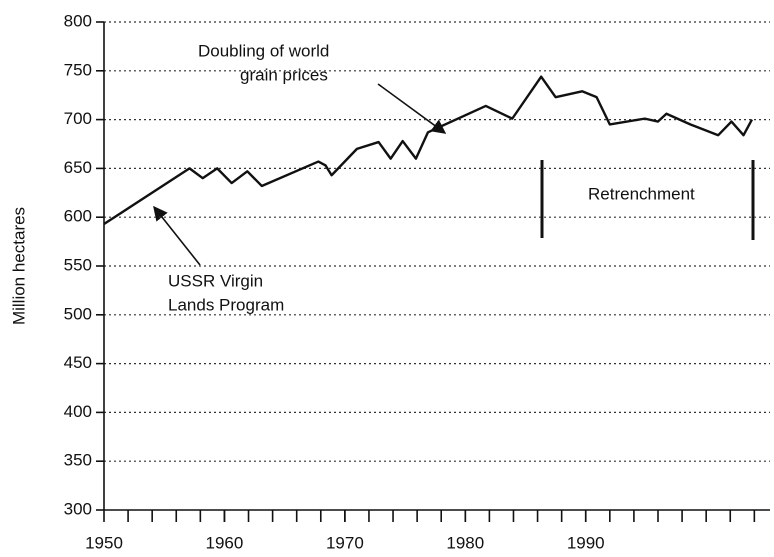  What do you see at coordinates (284, 74) in the screenshot?
I see `annotation: grain prices` at bounding box center [284, 74].